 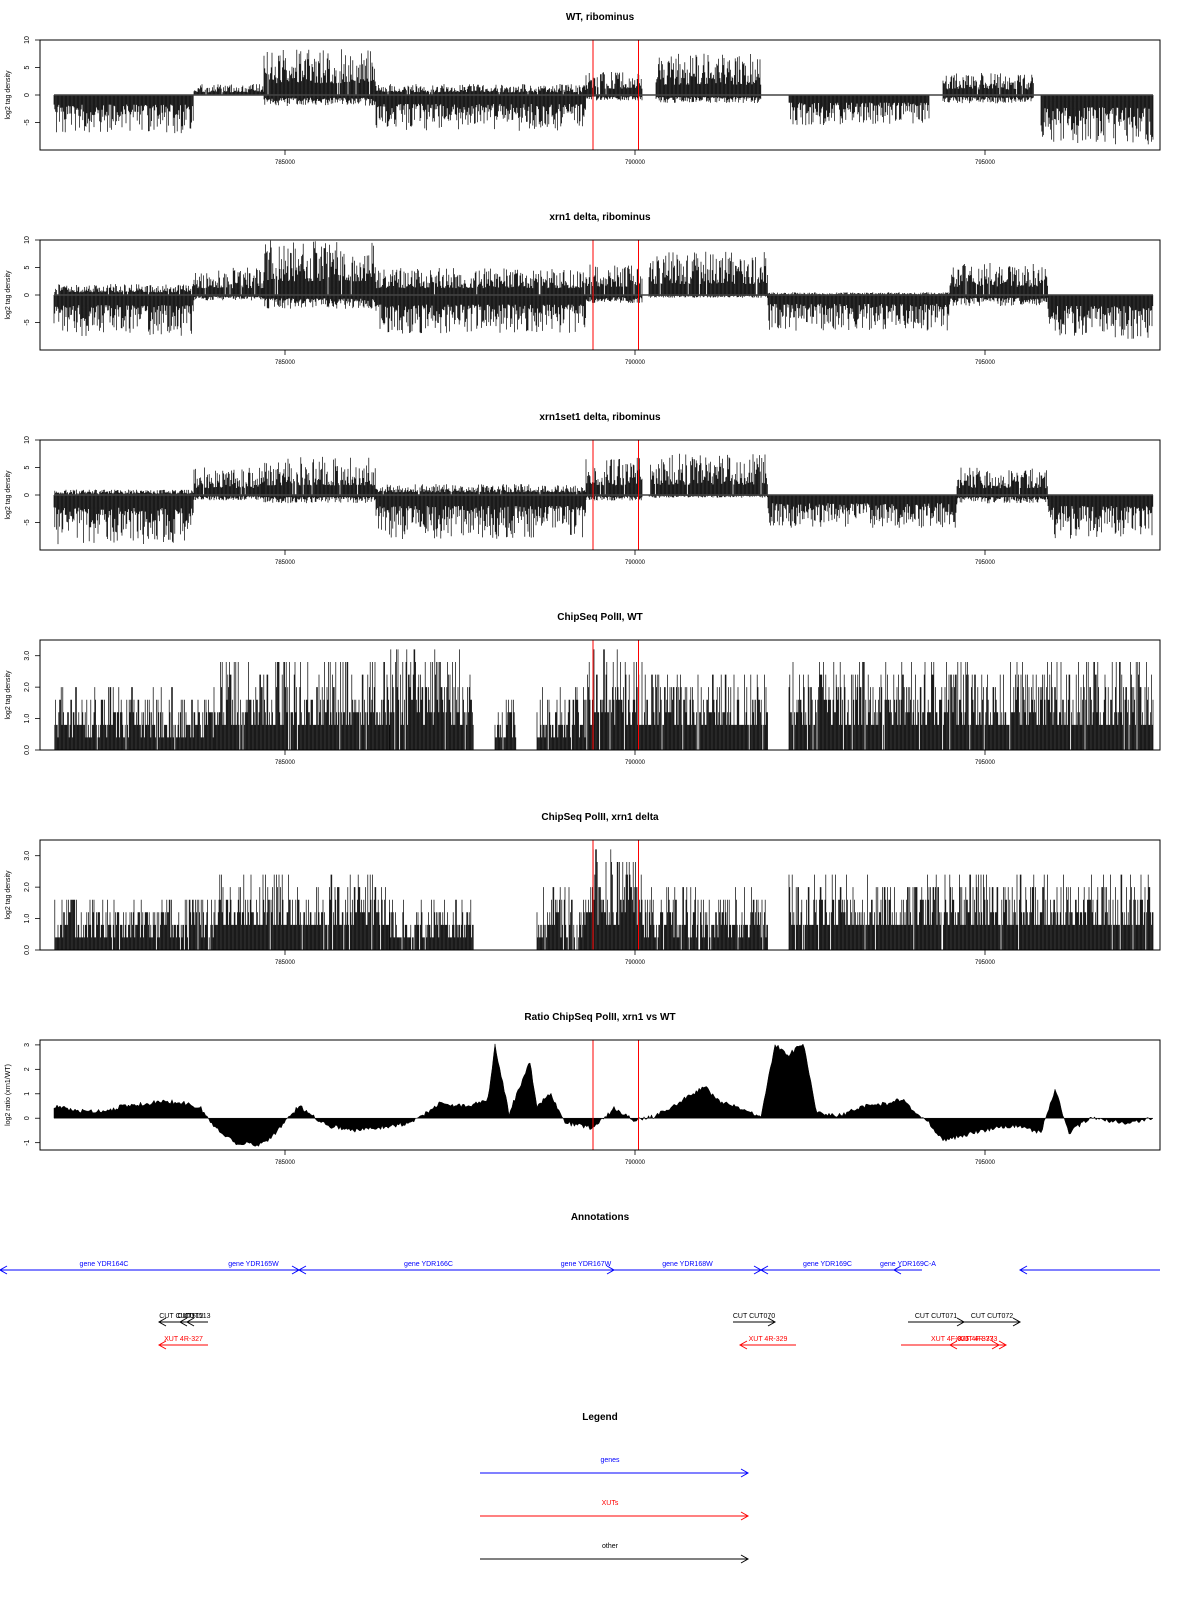 What do you see at coordinates (8, 1095) in the screenshot?
I see `y-axis-label: log2 ratio (xrn1/WT)` at bounding box center [8, 1095].